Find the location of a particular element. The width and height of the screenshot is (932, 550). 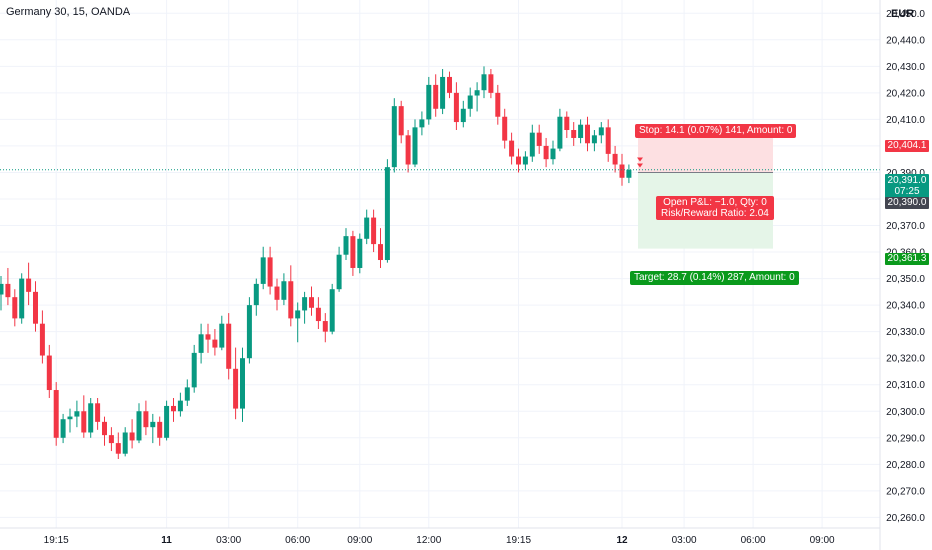

price-tick-label: 20,350.0 is located at coordinates (905, 279).